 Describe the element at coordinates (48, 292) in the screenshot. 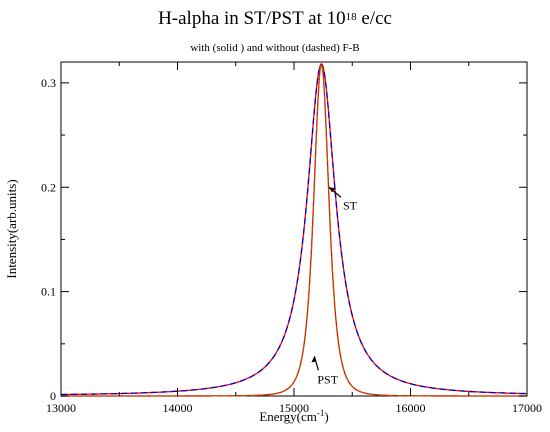

I see `y-tick-label: 0.1` at that location.